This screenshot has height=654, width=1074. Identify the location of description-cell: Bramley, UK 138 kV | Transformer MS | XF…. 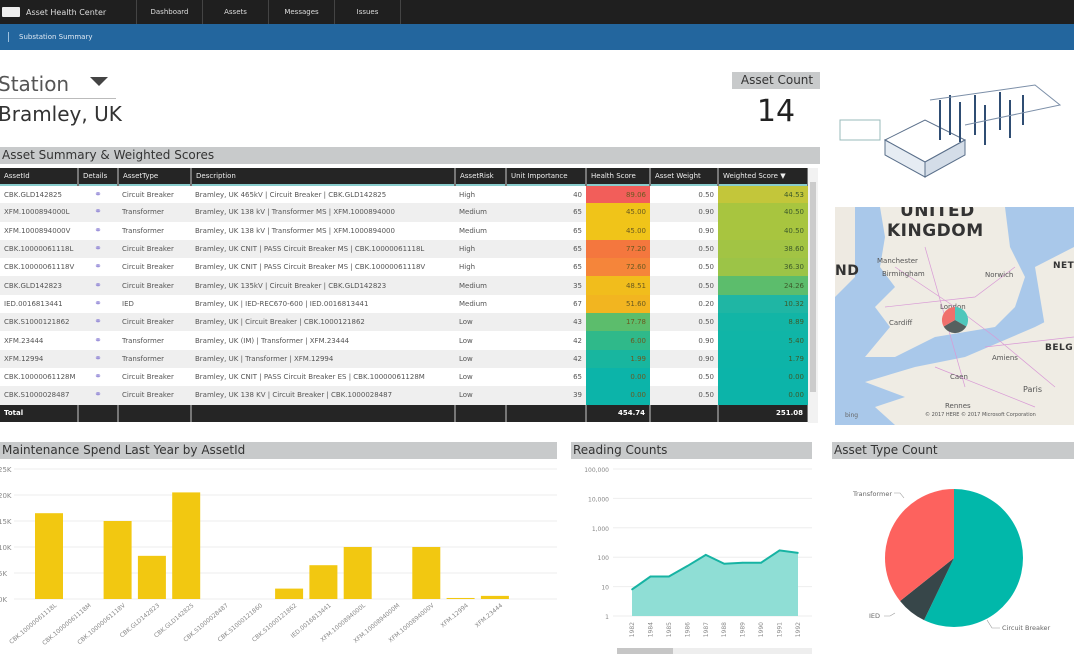
(295, 230).